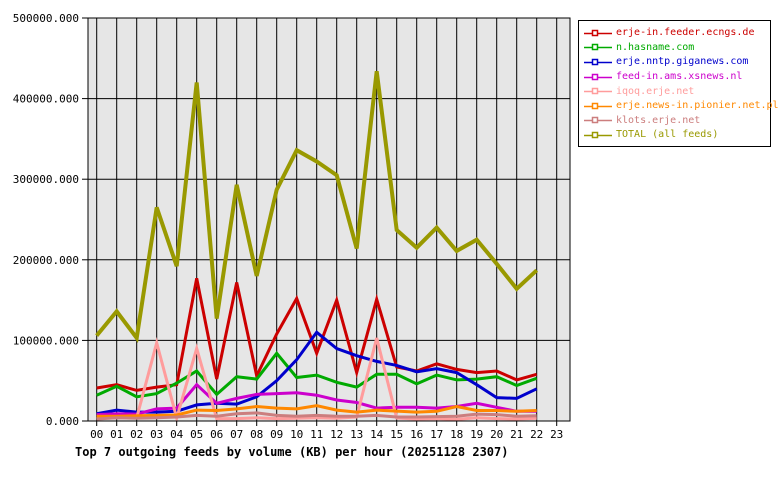 This screenshot has height=480, width=780. What do you see at coordinates (316, 399) in the screenshot?
I see `series-line-feed-in-ams-xsnews-nl` at bounding box center [316, 399].